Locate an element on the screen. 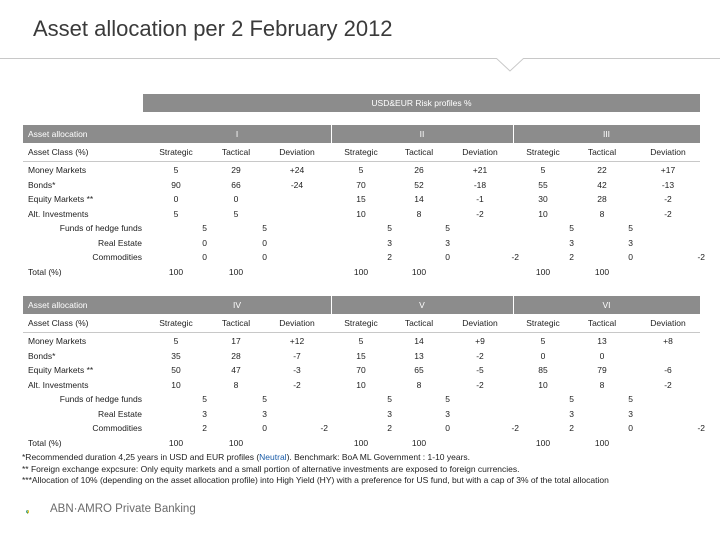 The width and height of the screenshot is (720, 540). table-subrow: Real Estate 3 3 3 3 3 3 is located at coordinates (360, 414).